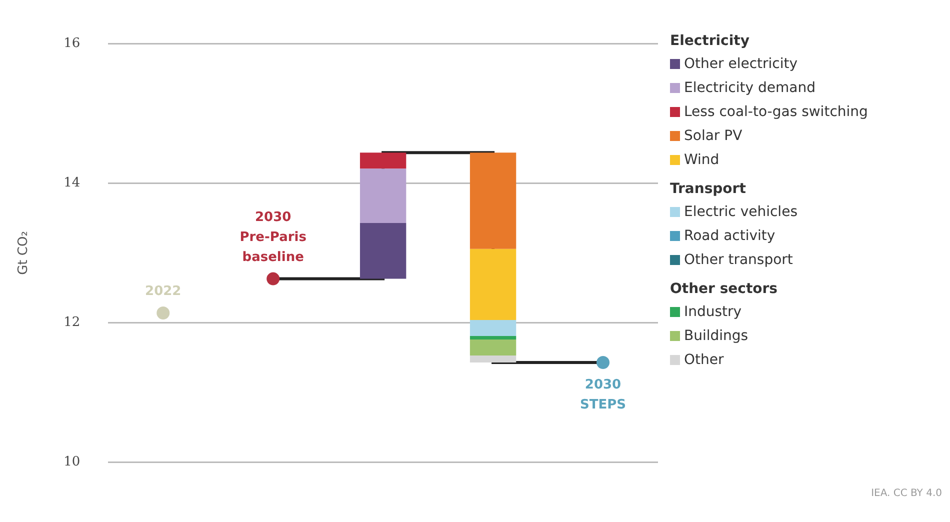 The height and width of the screenshot is (522, 950). What do you see at coordinates (741, 212) in the screenshot?
I see `legend-label: Electric vehicles` at bounding box center [741, 212].